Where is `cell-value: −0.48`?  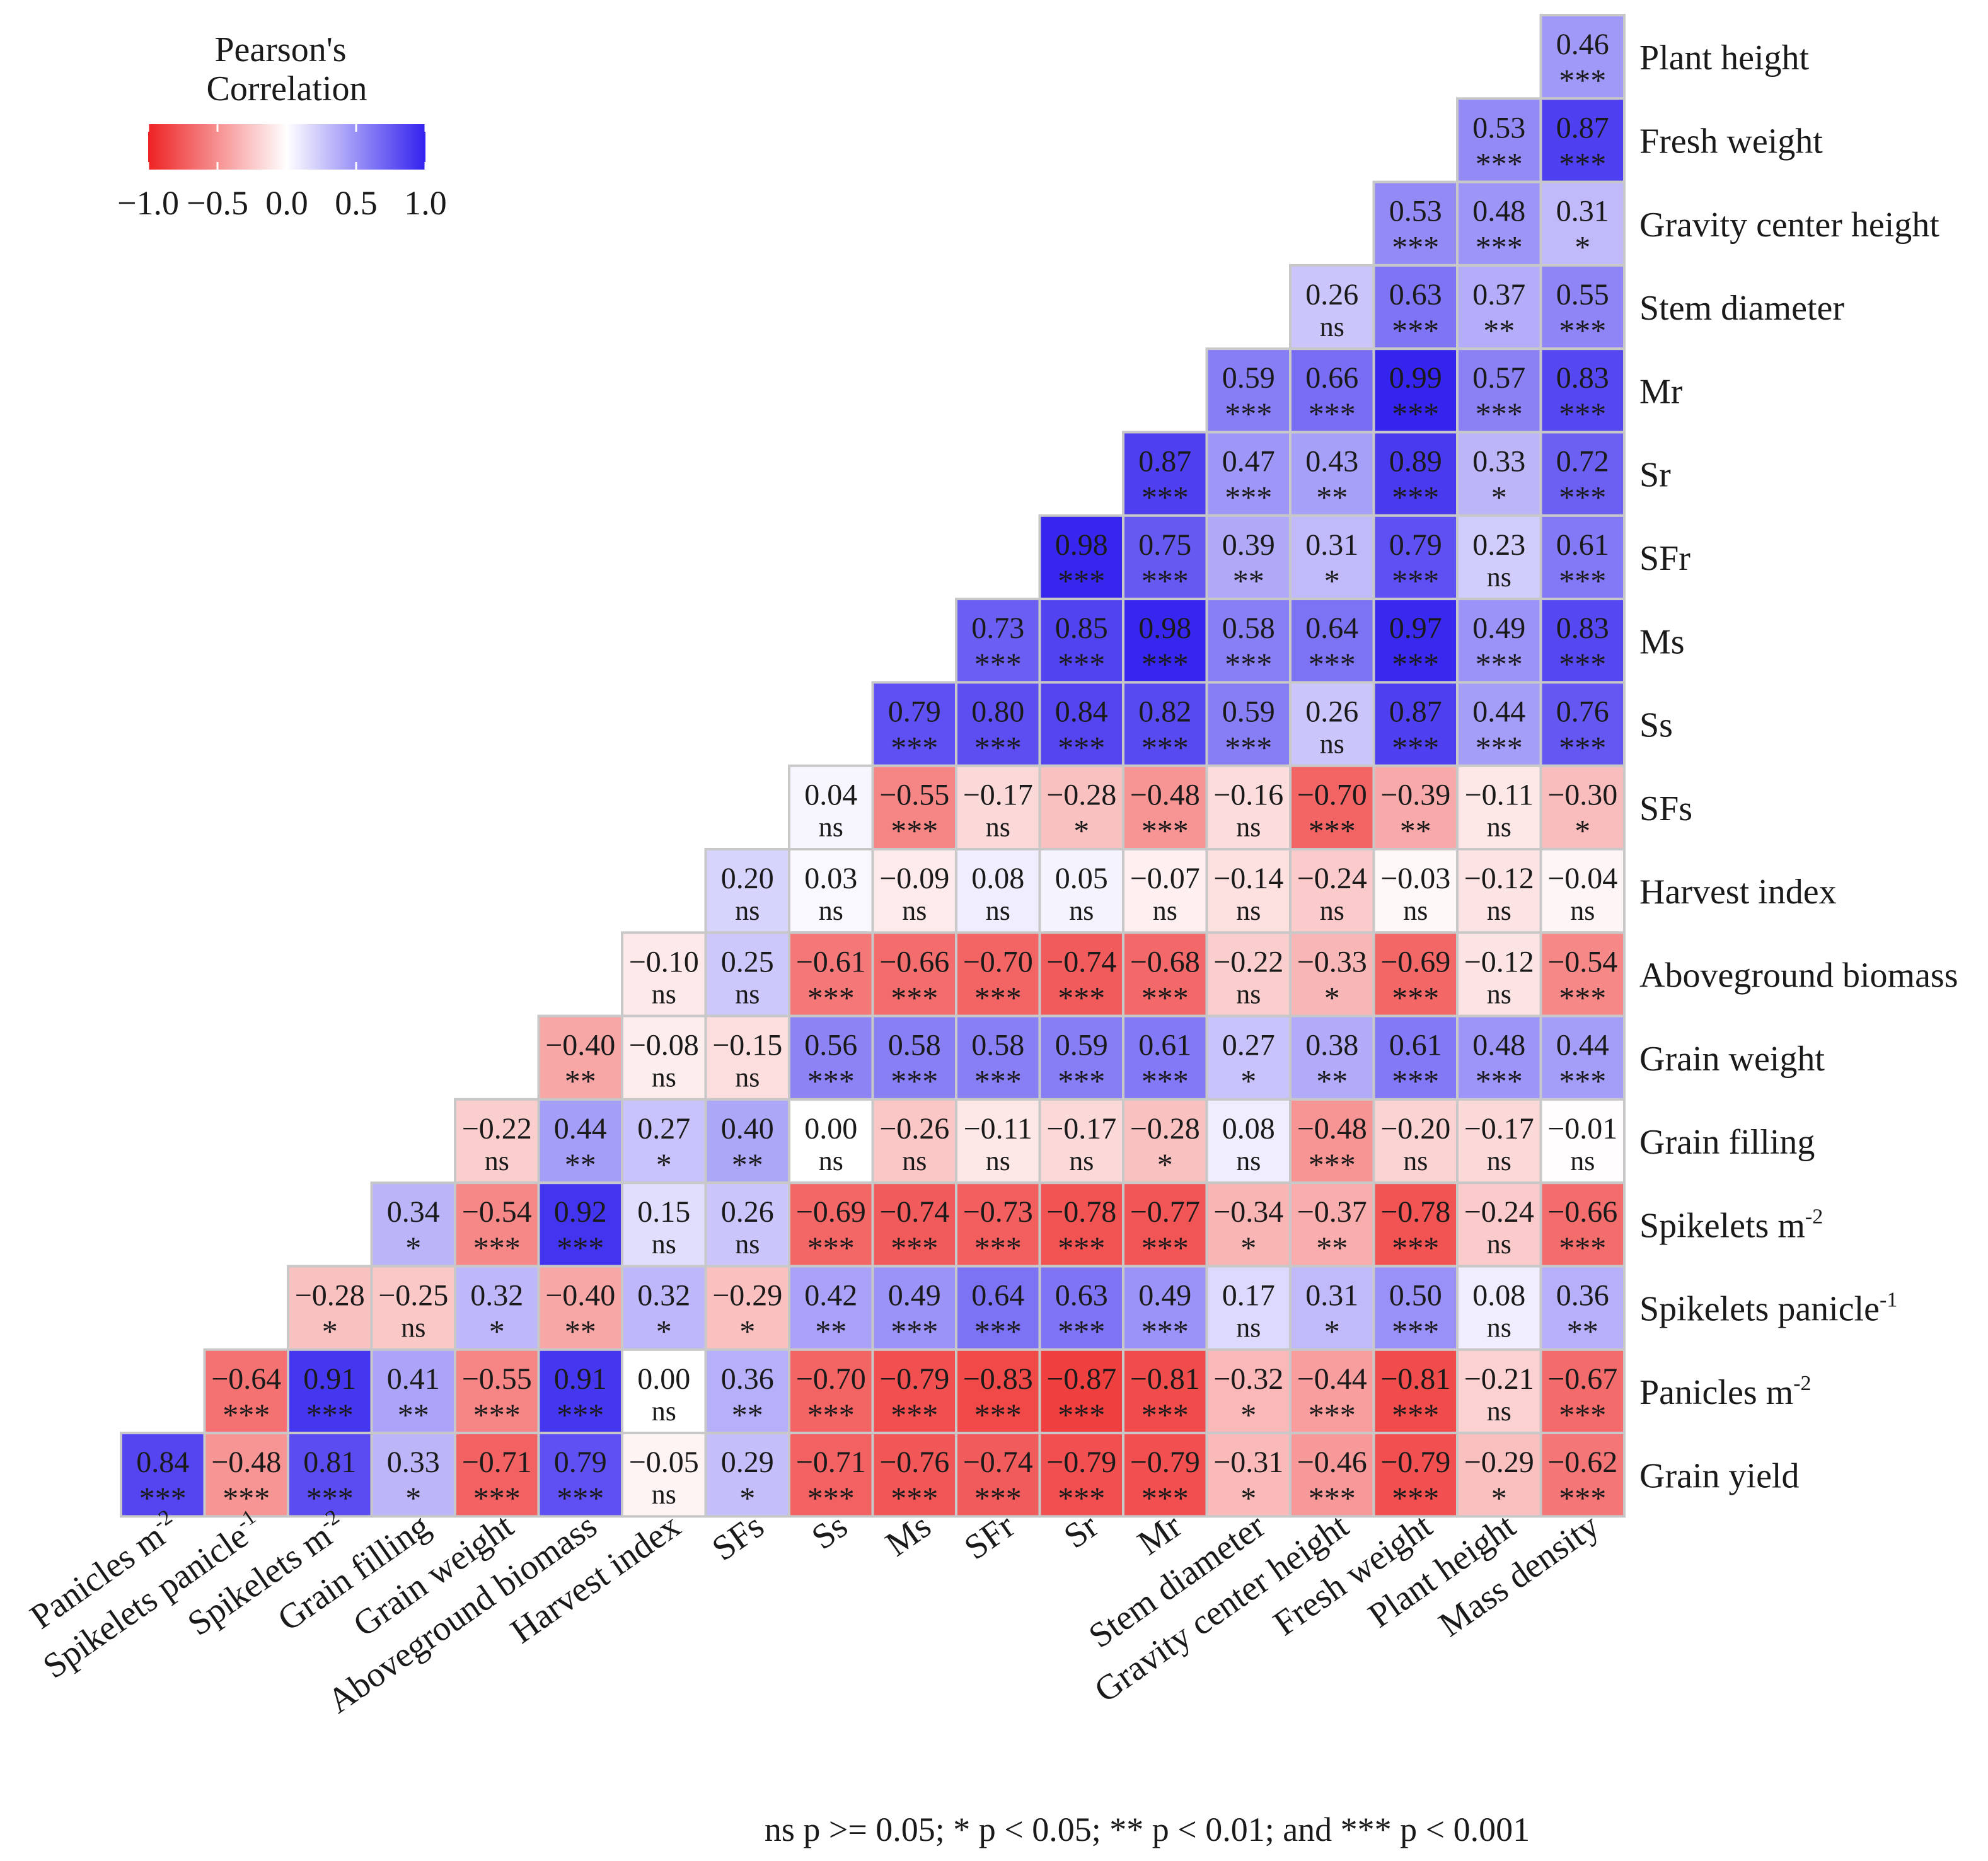
cell-value: −0.48 is located at coordinates (1165, 795).